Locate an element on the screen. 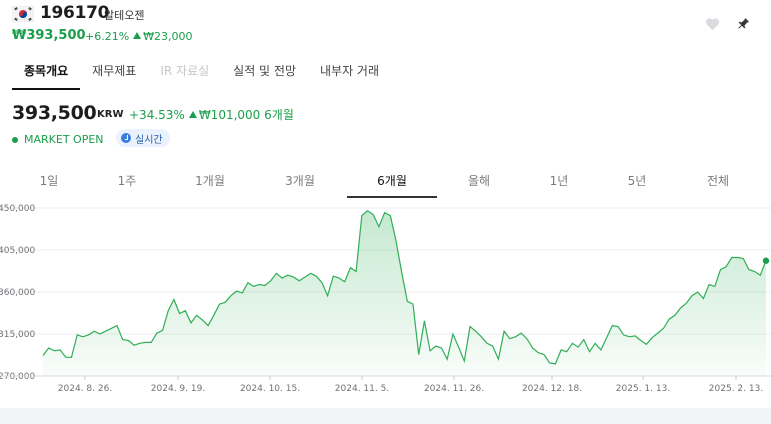  period-selector: 1일 1주 1개월 3개월 6개월 올해 1년 5년 전체 is located at coordinates (385, 182).